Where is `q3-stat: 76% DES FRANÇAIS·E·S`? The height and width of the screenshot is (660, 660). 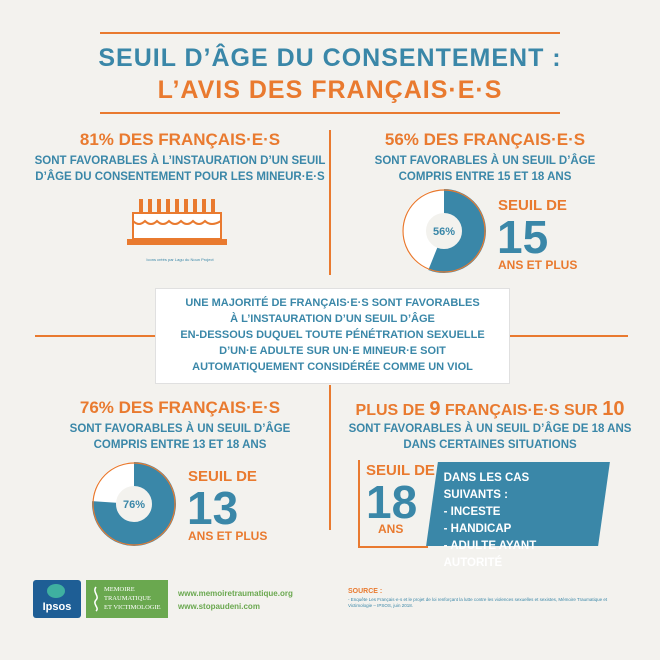 q3-stat: 76% DES FRANÇAIS·E·S is located at coordinates (180, 408).